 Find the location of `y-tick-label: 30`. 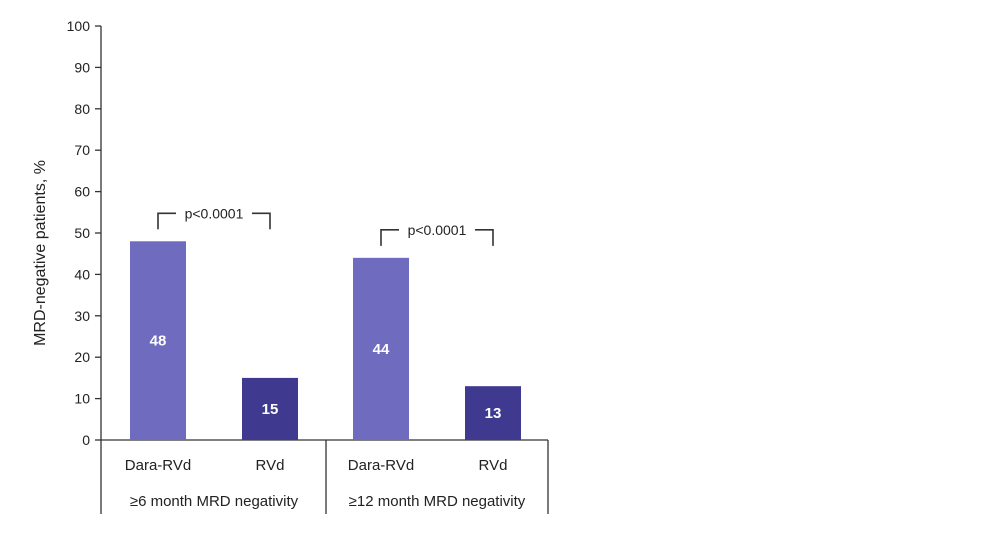

y-tick-label: 30 is located at coordinates (82, 316).